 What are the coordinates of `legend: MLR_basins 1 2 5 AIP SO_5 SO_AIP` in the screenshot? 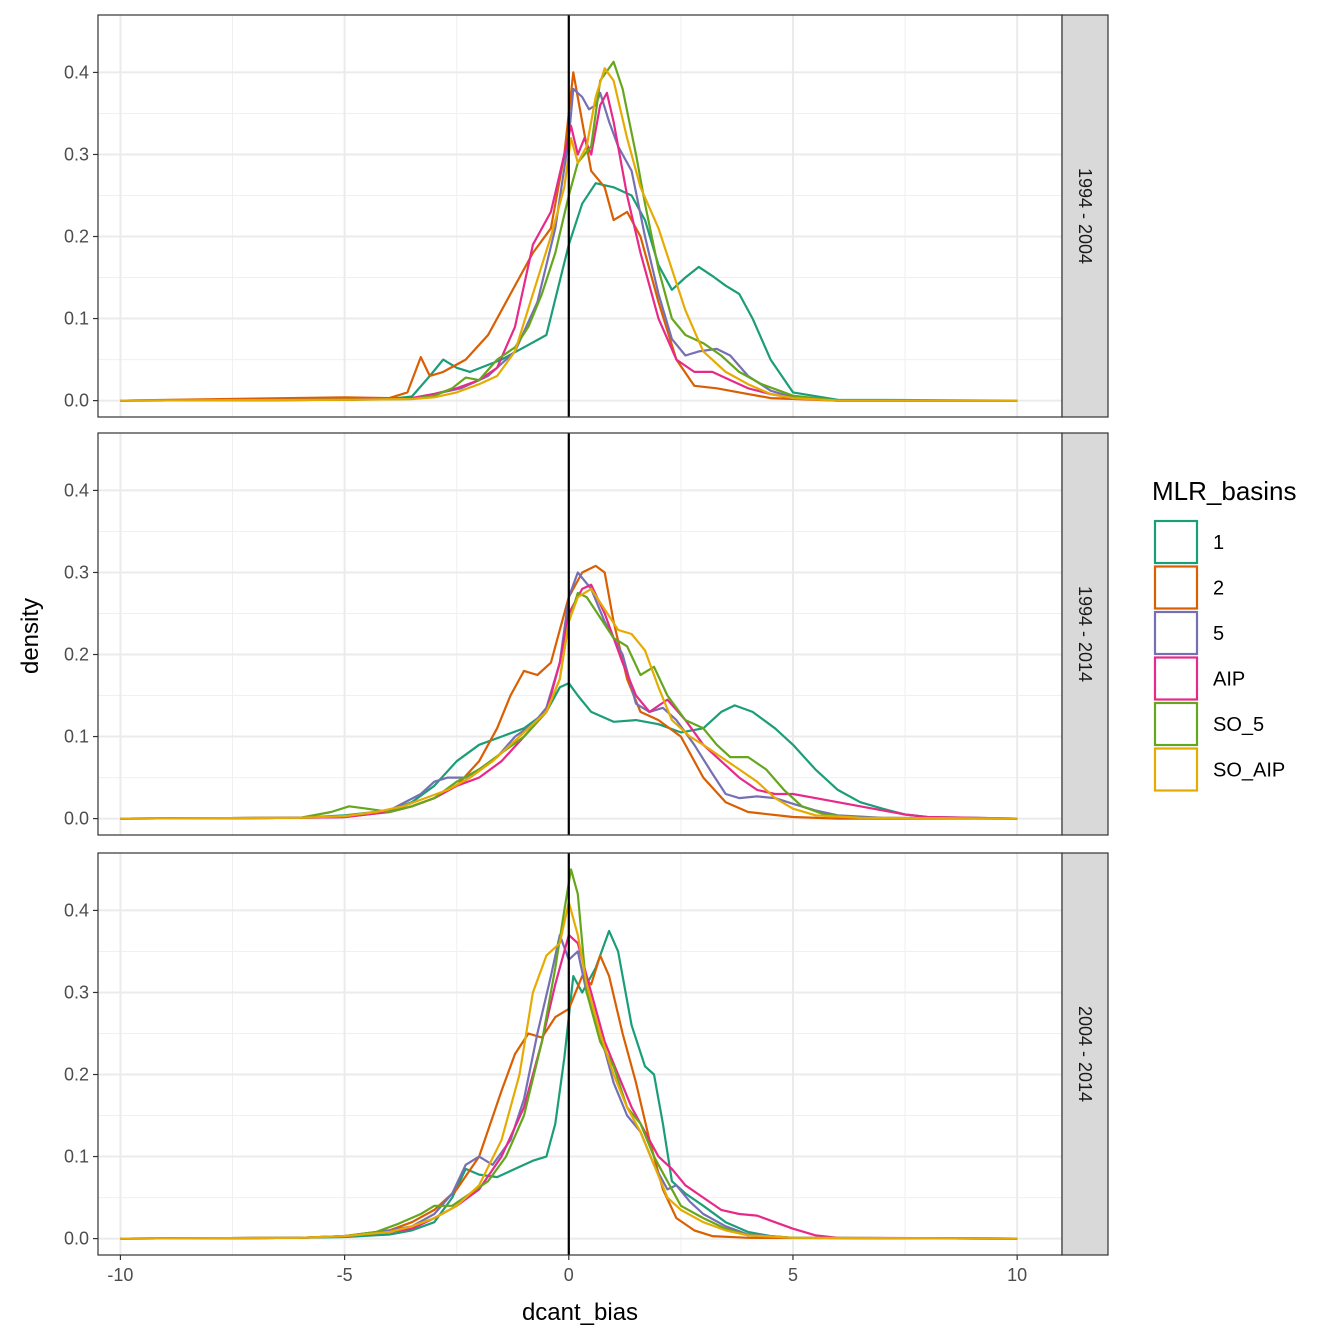 It's located at (1224, 634).